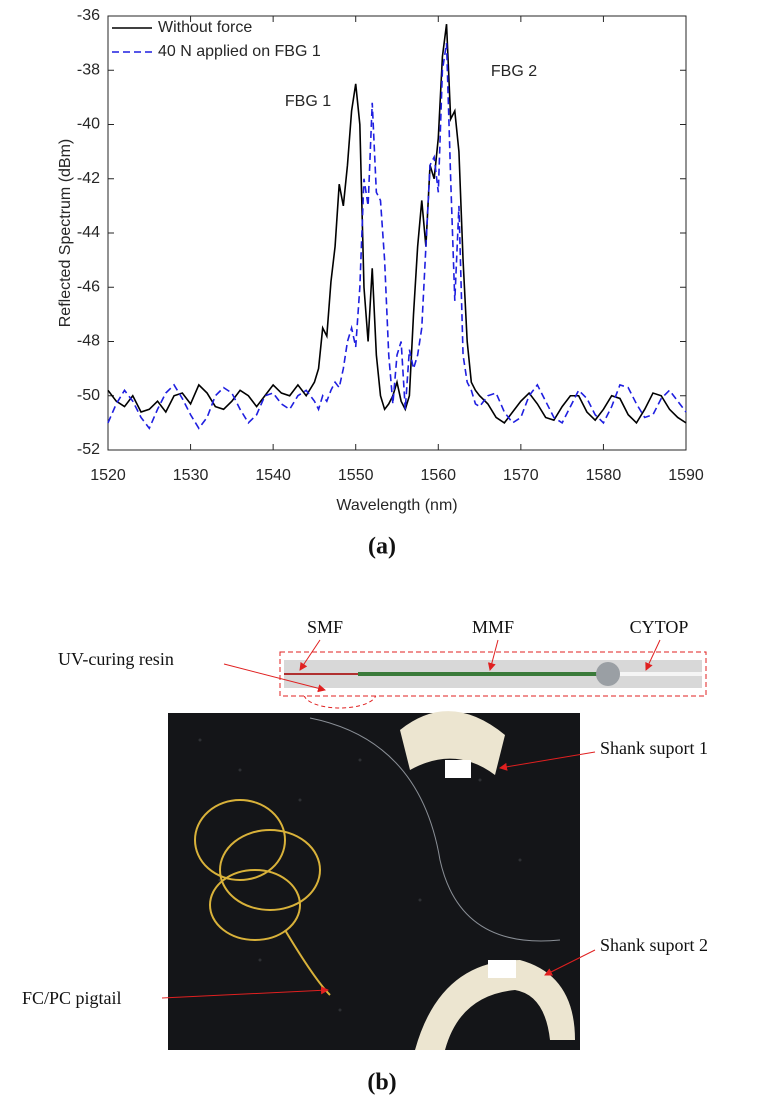 This screenshot has width=764, height=1108. I want to click on y-tick-label: -42, so click(88, 178).